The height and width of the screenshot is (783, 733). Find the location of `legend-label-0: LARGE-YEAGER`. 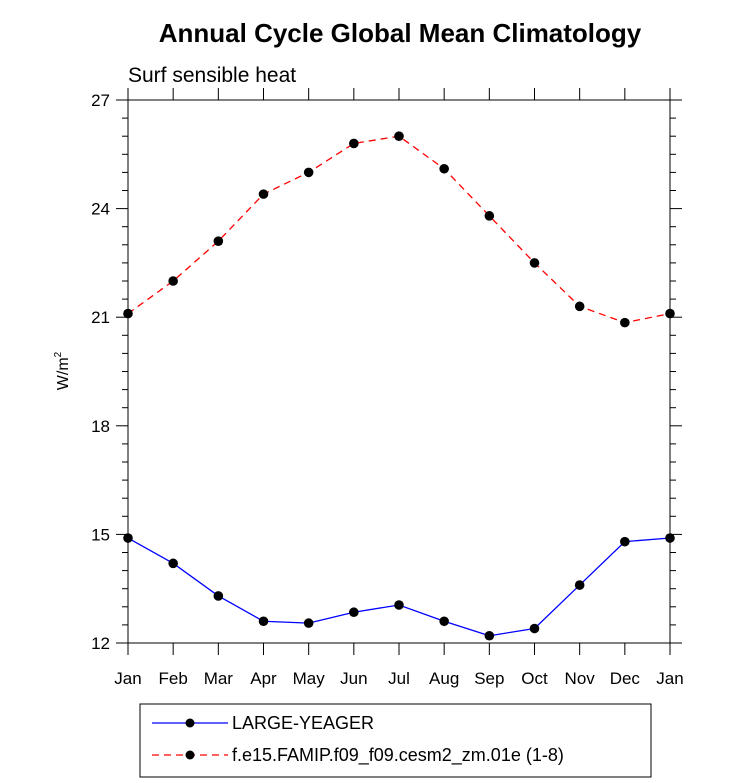

legend-label-0: LARGE-YEAGER is located at coordinates (303, 723).